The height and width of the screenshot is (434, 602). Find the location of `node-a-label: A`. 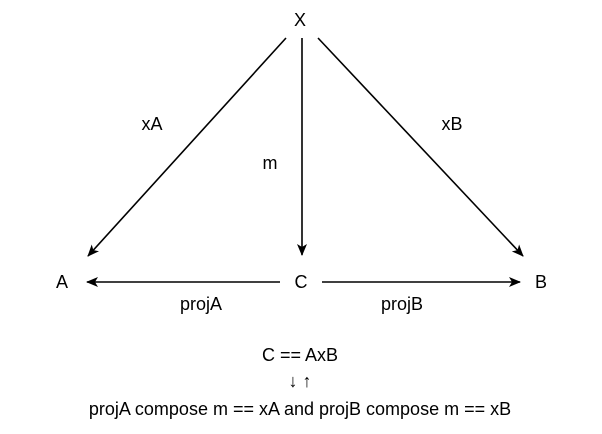

node-a-label: A is located at coordinates (62, 282).